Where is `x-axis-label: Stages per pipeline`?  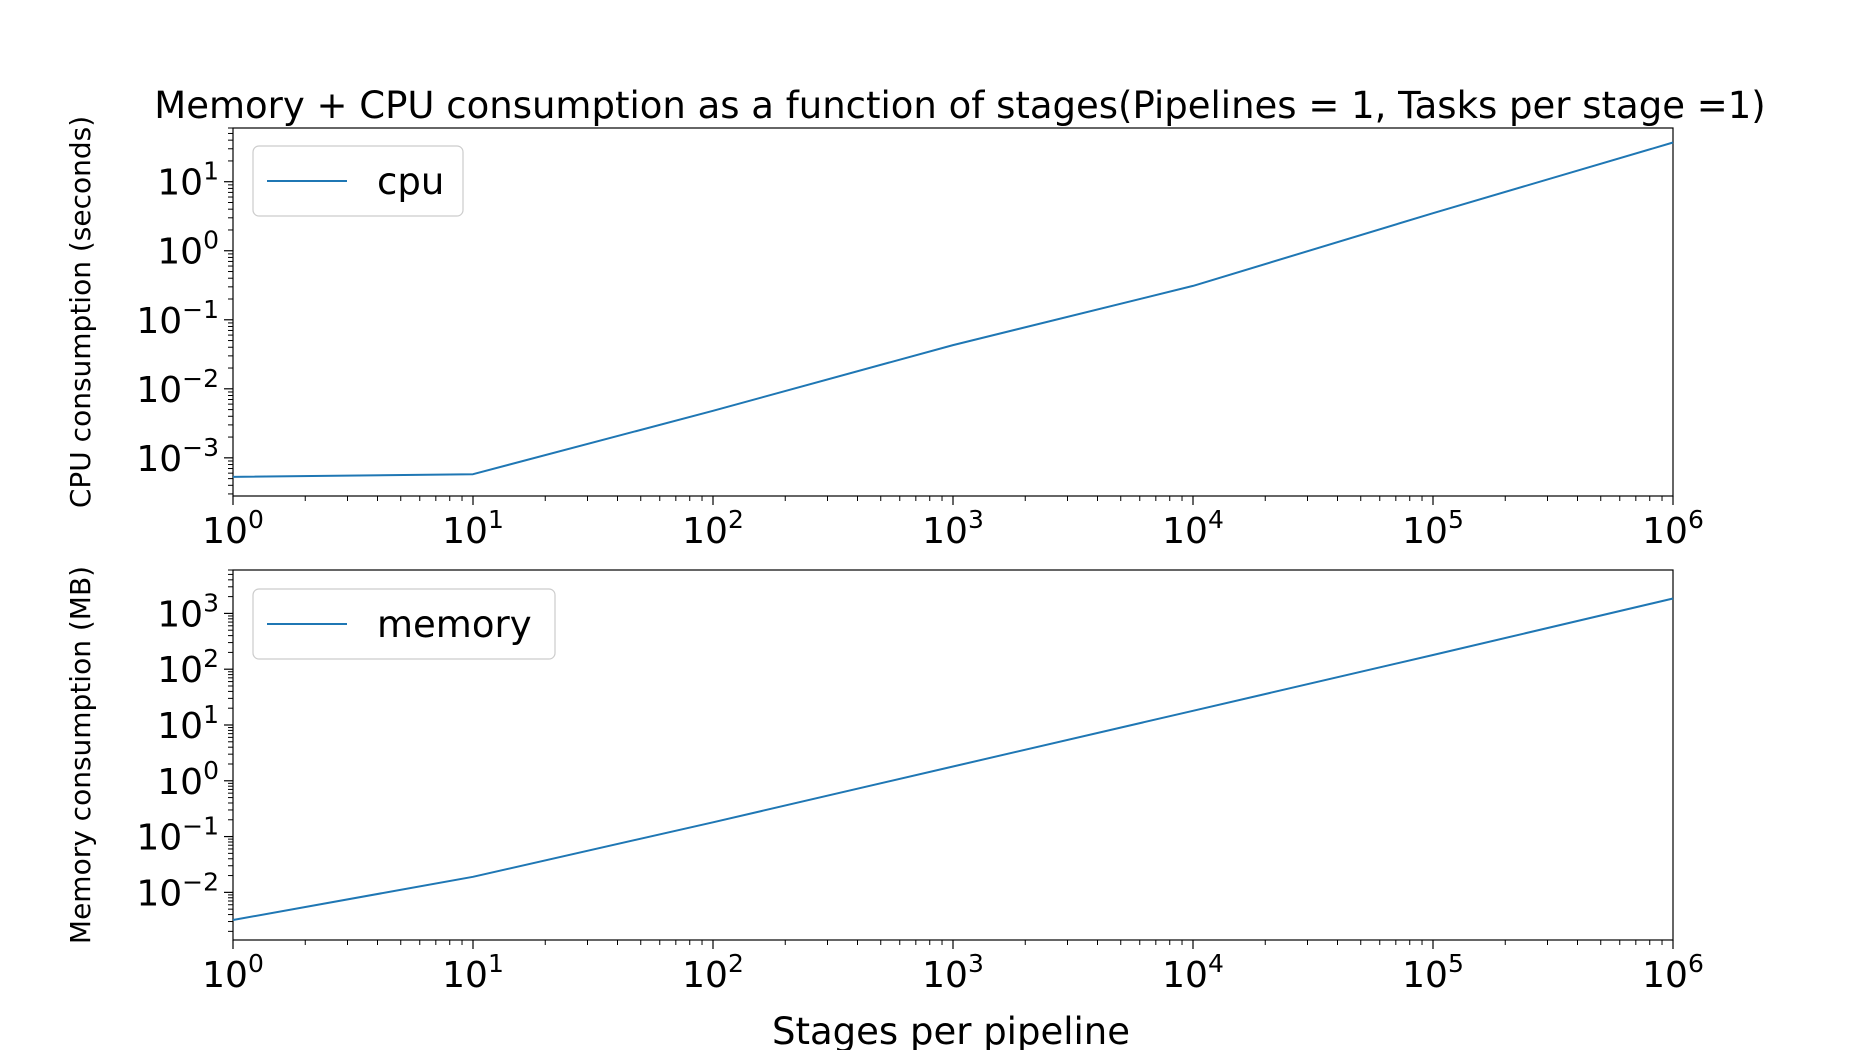
x-axis-label: Stages per pipeline is located at coordinates (951, 1030).